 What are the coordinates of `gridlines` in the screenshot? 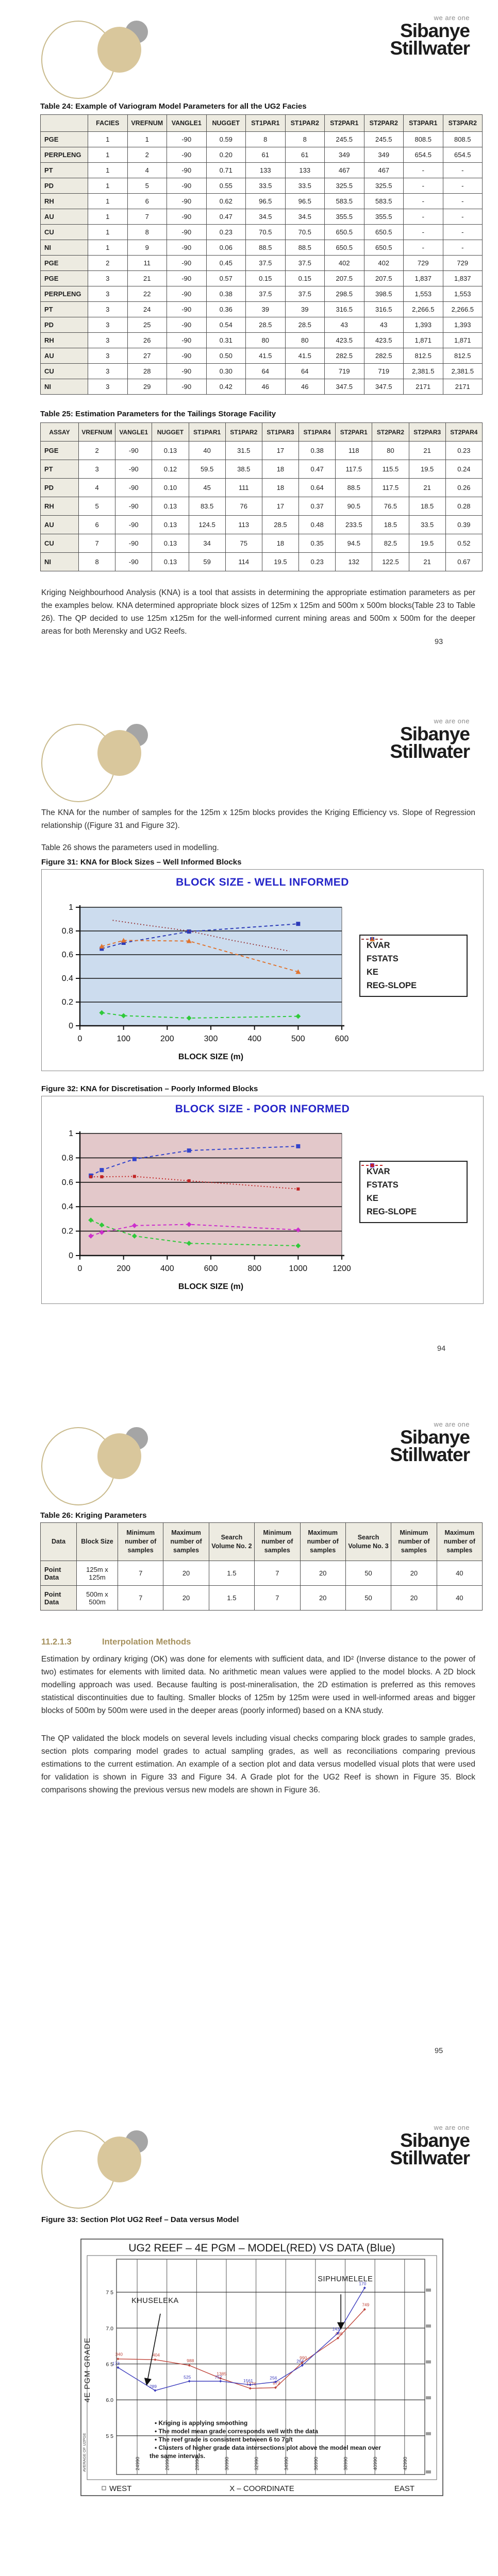 It's located at (211, 955).